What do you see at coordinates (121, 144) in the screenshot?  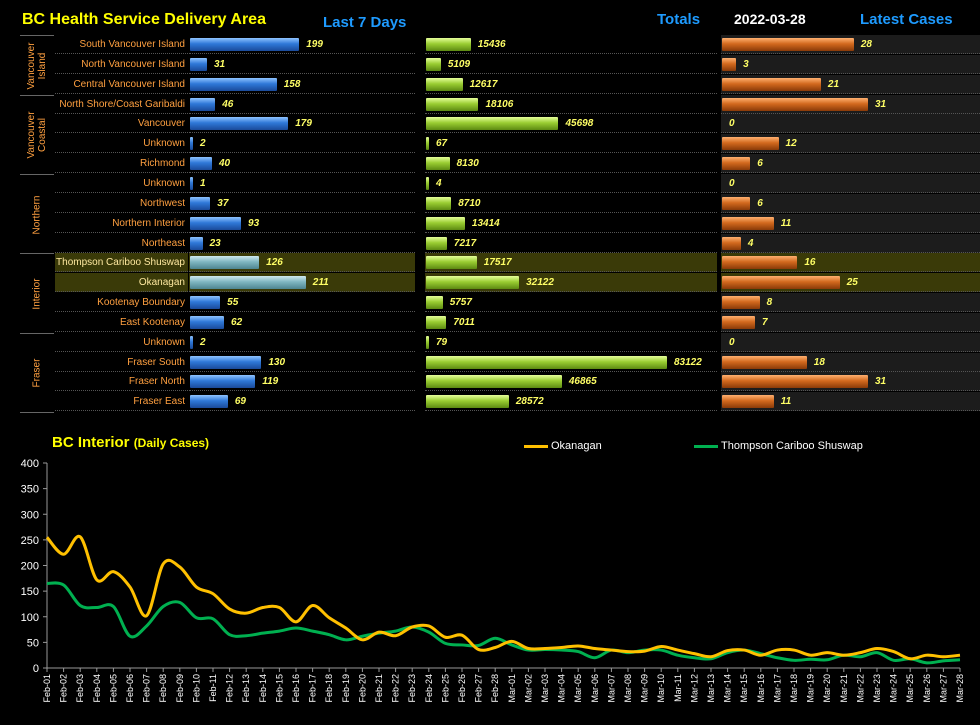 I see `row-label: Unknown` at bounding box center [121, 144].